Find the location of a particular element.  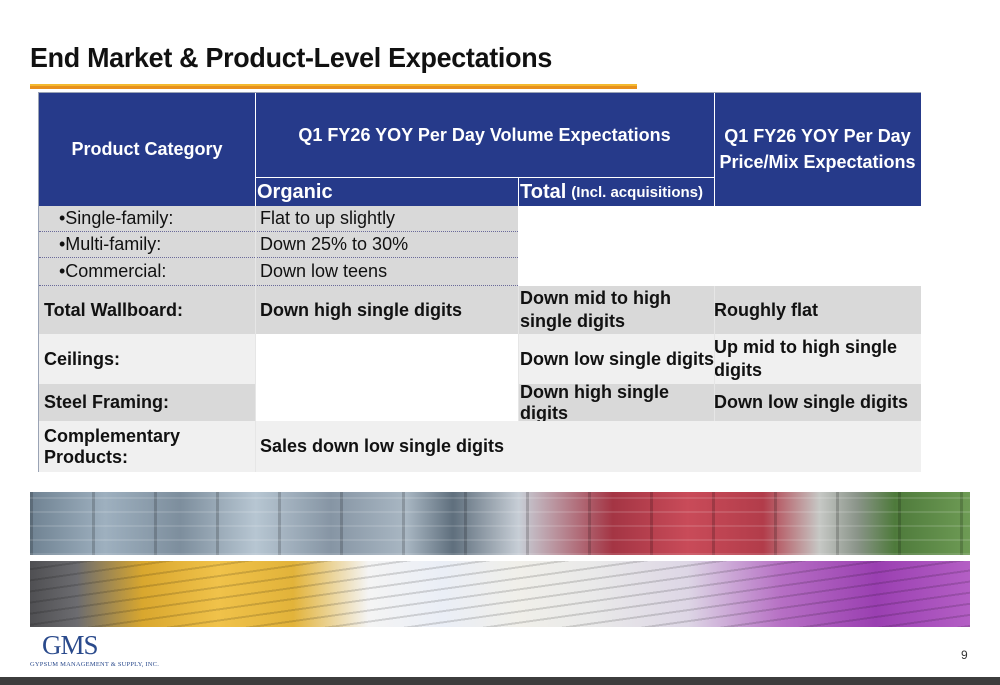

row-total-wallboard-price-mix: Roughly flat is located at coordinates (817, 310).